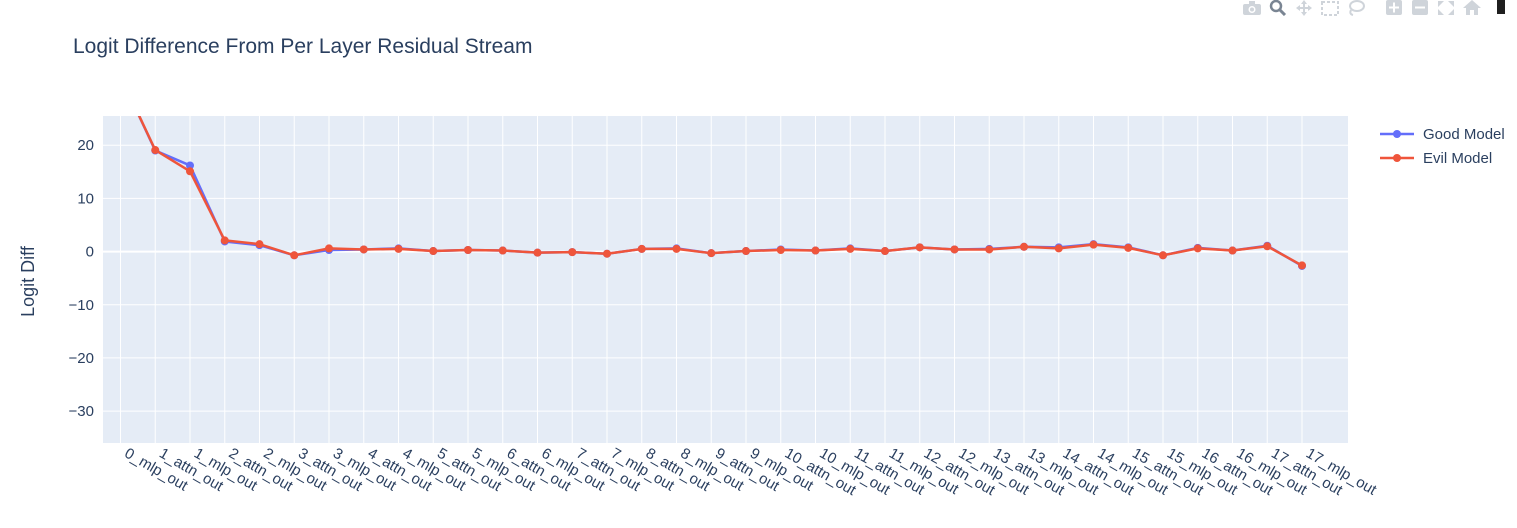 The height and width of the screenshot is (528, 1517). Describe the element at coordinates (1472, 9) in the screenshot. I see `reset-axes-icon` at that location.